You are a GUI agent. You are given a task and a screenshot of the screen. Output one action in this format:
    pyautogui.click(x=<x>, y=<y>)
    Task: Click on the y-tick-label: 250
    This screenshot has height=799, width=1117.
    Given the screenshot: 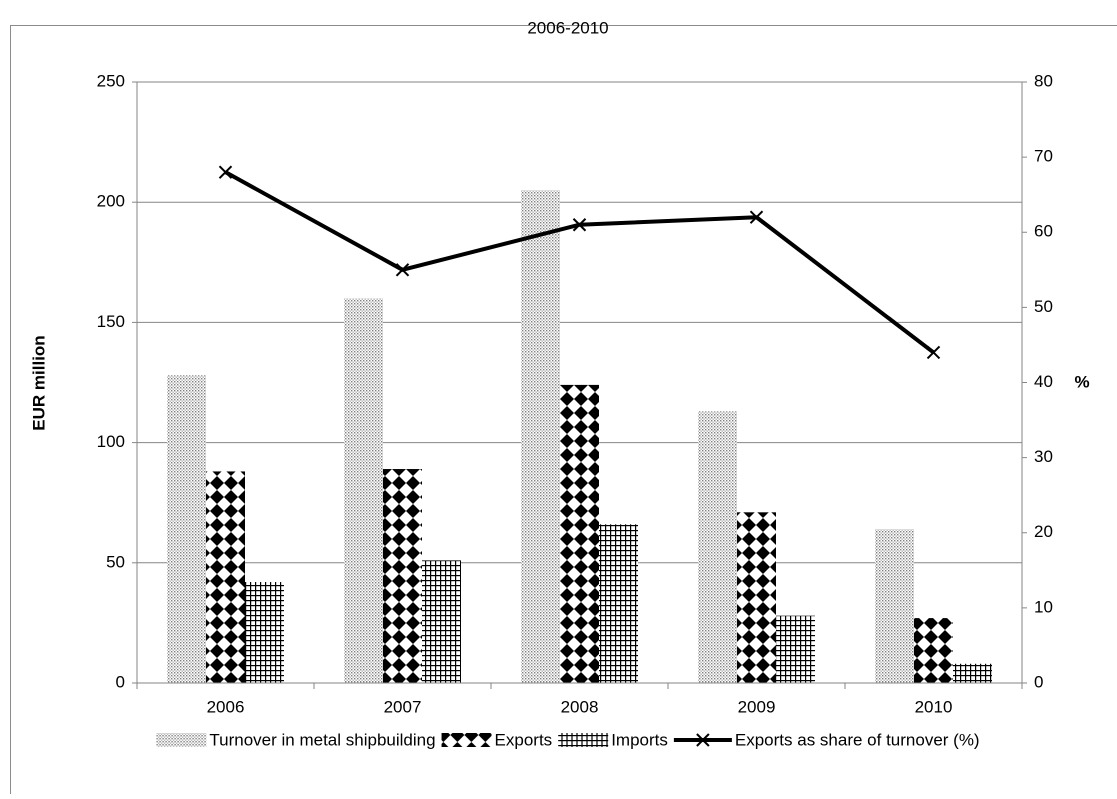 What is the action you would take?
    pyautogui.click(x=111, y=80)
    